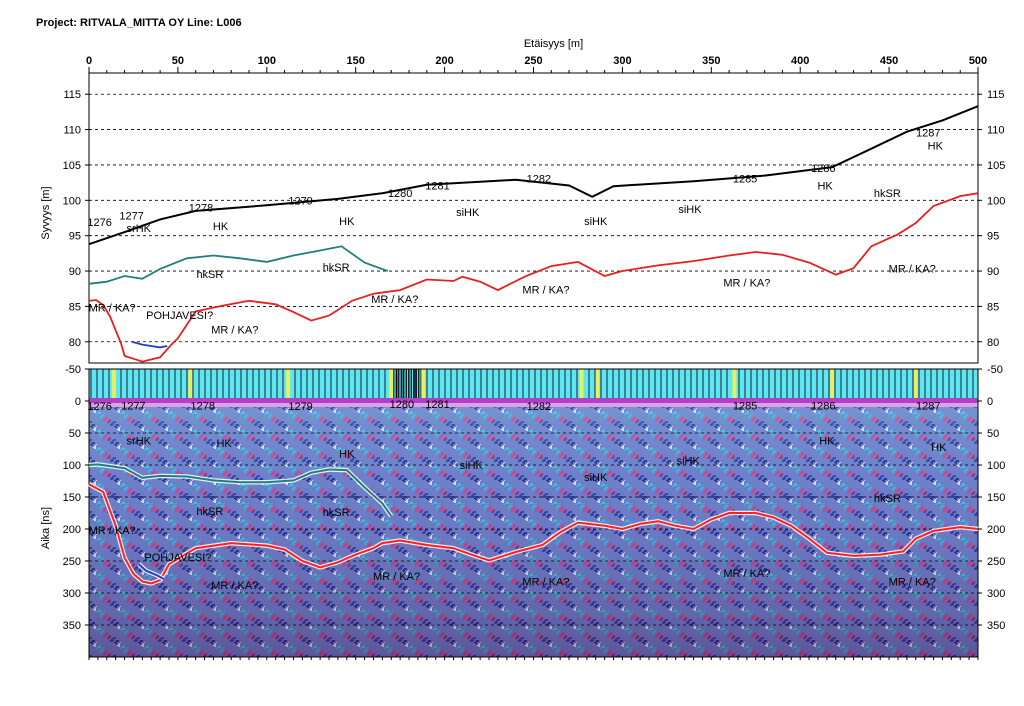 The height and width of the screenshot is (706, 1024). I want to click on radar-y-tick-right: 350, so click(996, 626).